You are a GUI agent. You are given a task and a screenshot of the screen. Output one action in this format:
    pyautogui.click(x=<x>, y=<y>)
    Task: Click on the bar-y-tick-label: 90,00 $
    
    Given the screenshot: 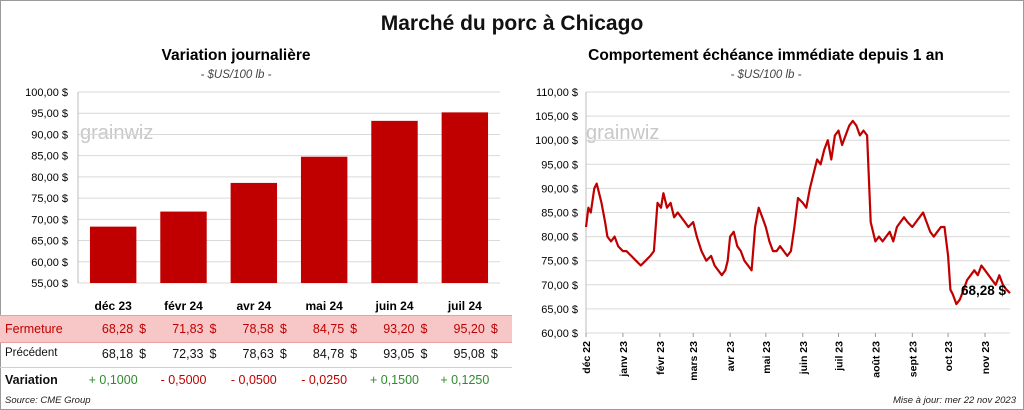 What is the action you would take?
    pyautogui.click(x=49, y=135)
    